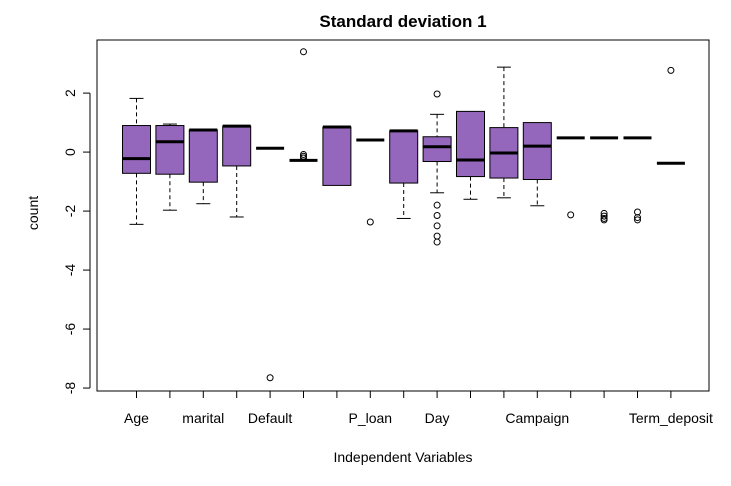 The image size is (731, 486). I want to click on x-axis-label: Independent Variables, so click(402, 457).